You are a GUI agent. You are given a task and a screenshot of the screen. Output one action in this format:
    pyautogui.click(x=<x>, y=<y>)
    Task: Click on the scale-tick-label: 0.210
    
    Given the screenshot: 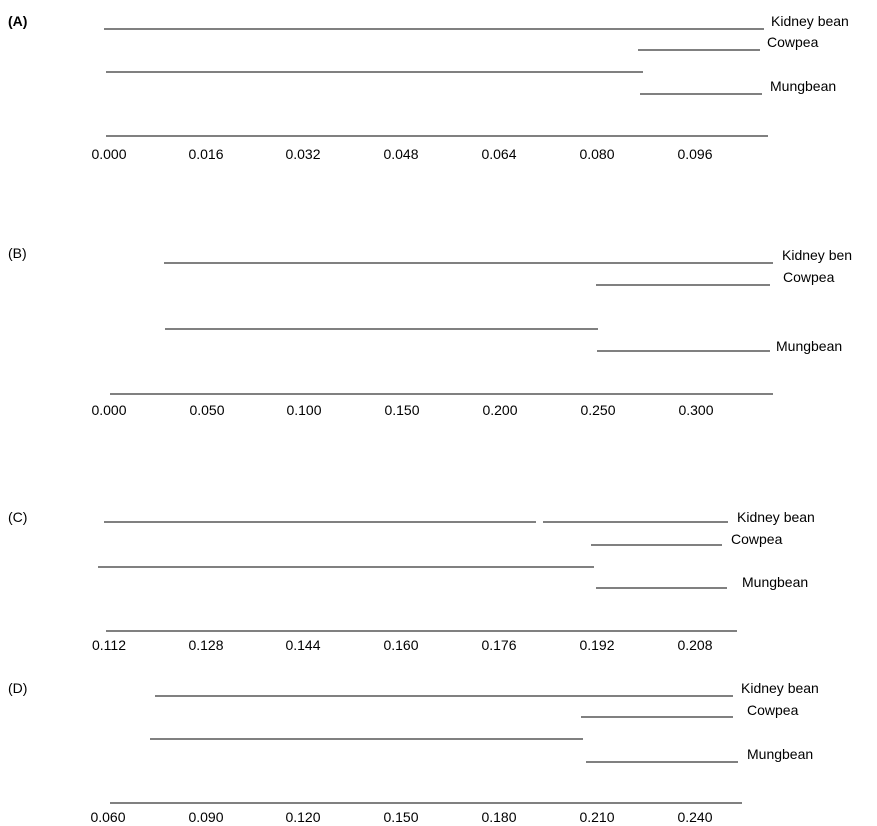 What is the action you would take?
    pyautogui.click(x=596, y=817)
    